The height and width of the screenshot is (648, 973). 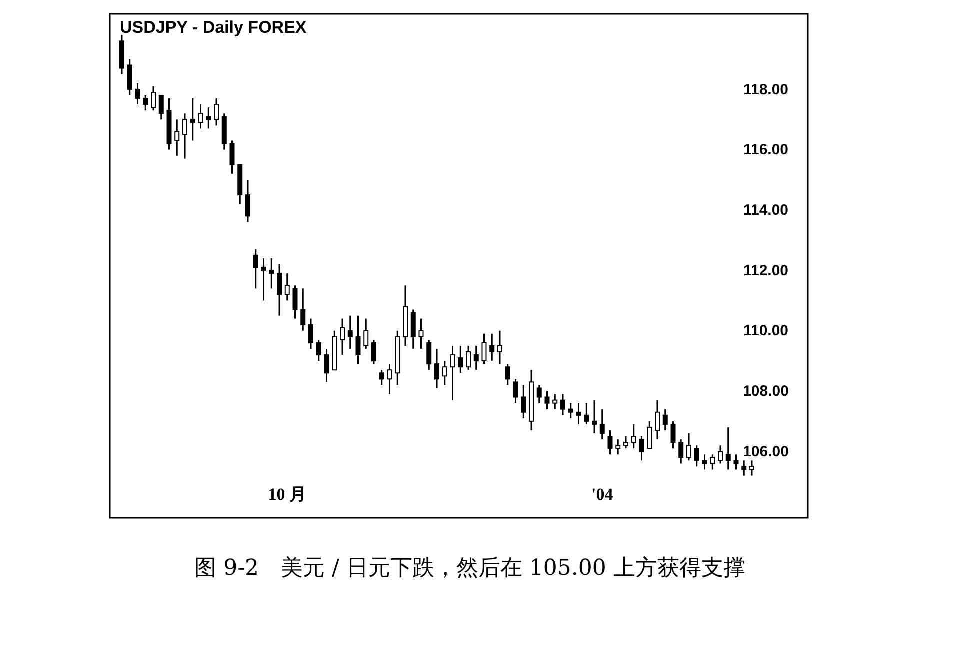 What do you see at coordinates (766, 150) in the screenshot?
I see `y-tick-label: 116.00` at bounding box center [766, 150].